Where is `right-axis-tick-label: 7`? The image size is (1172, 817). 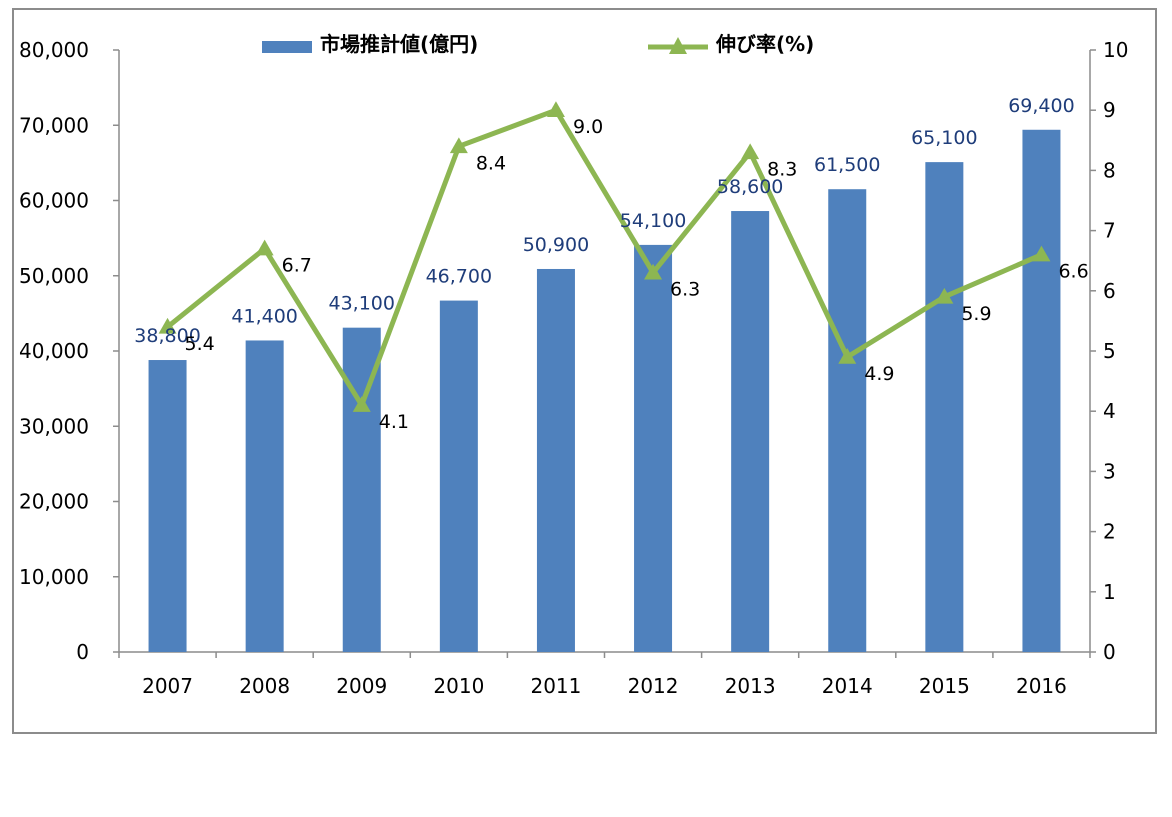 right-axis-tick-label: 7 is located at coordinates (1109, 231).